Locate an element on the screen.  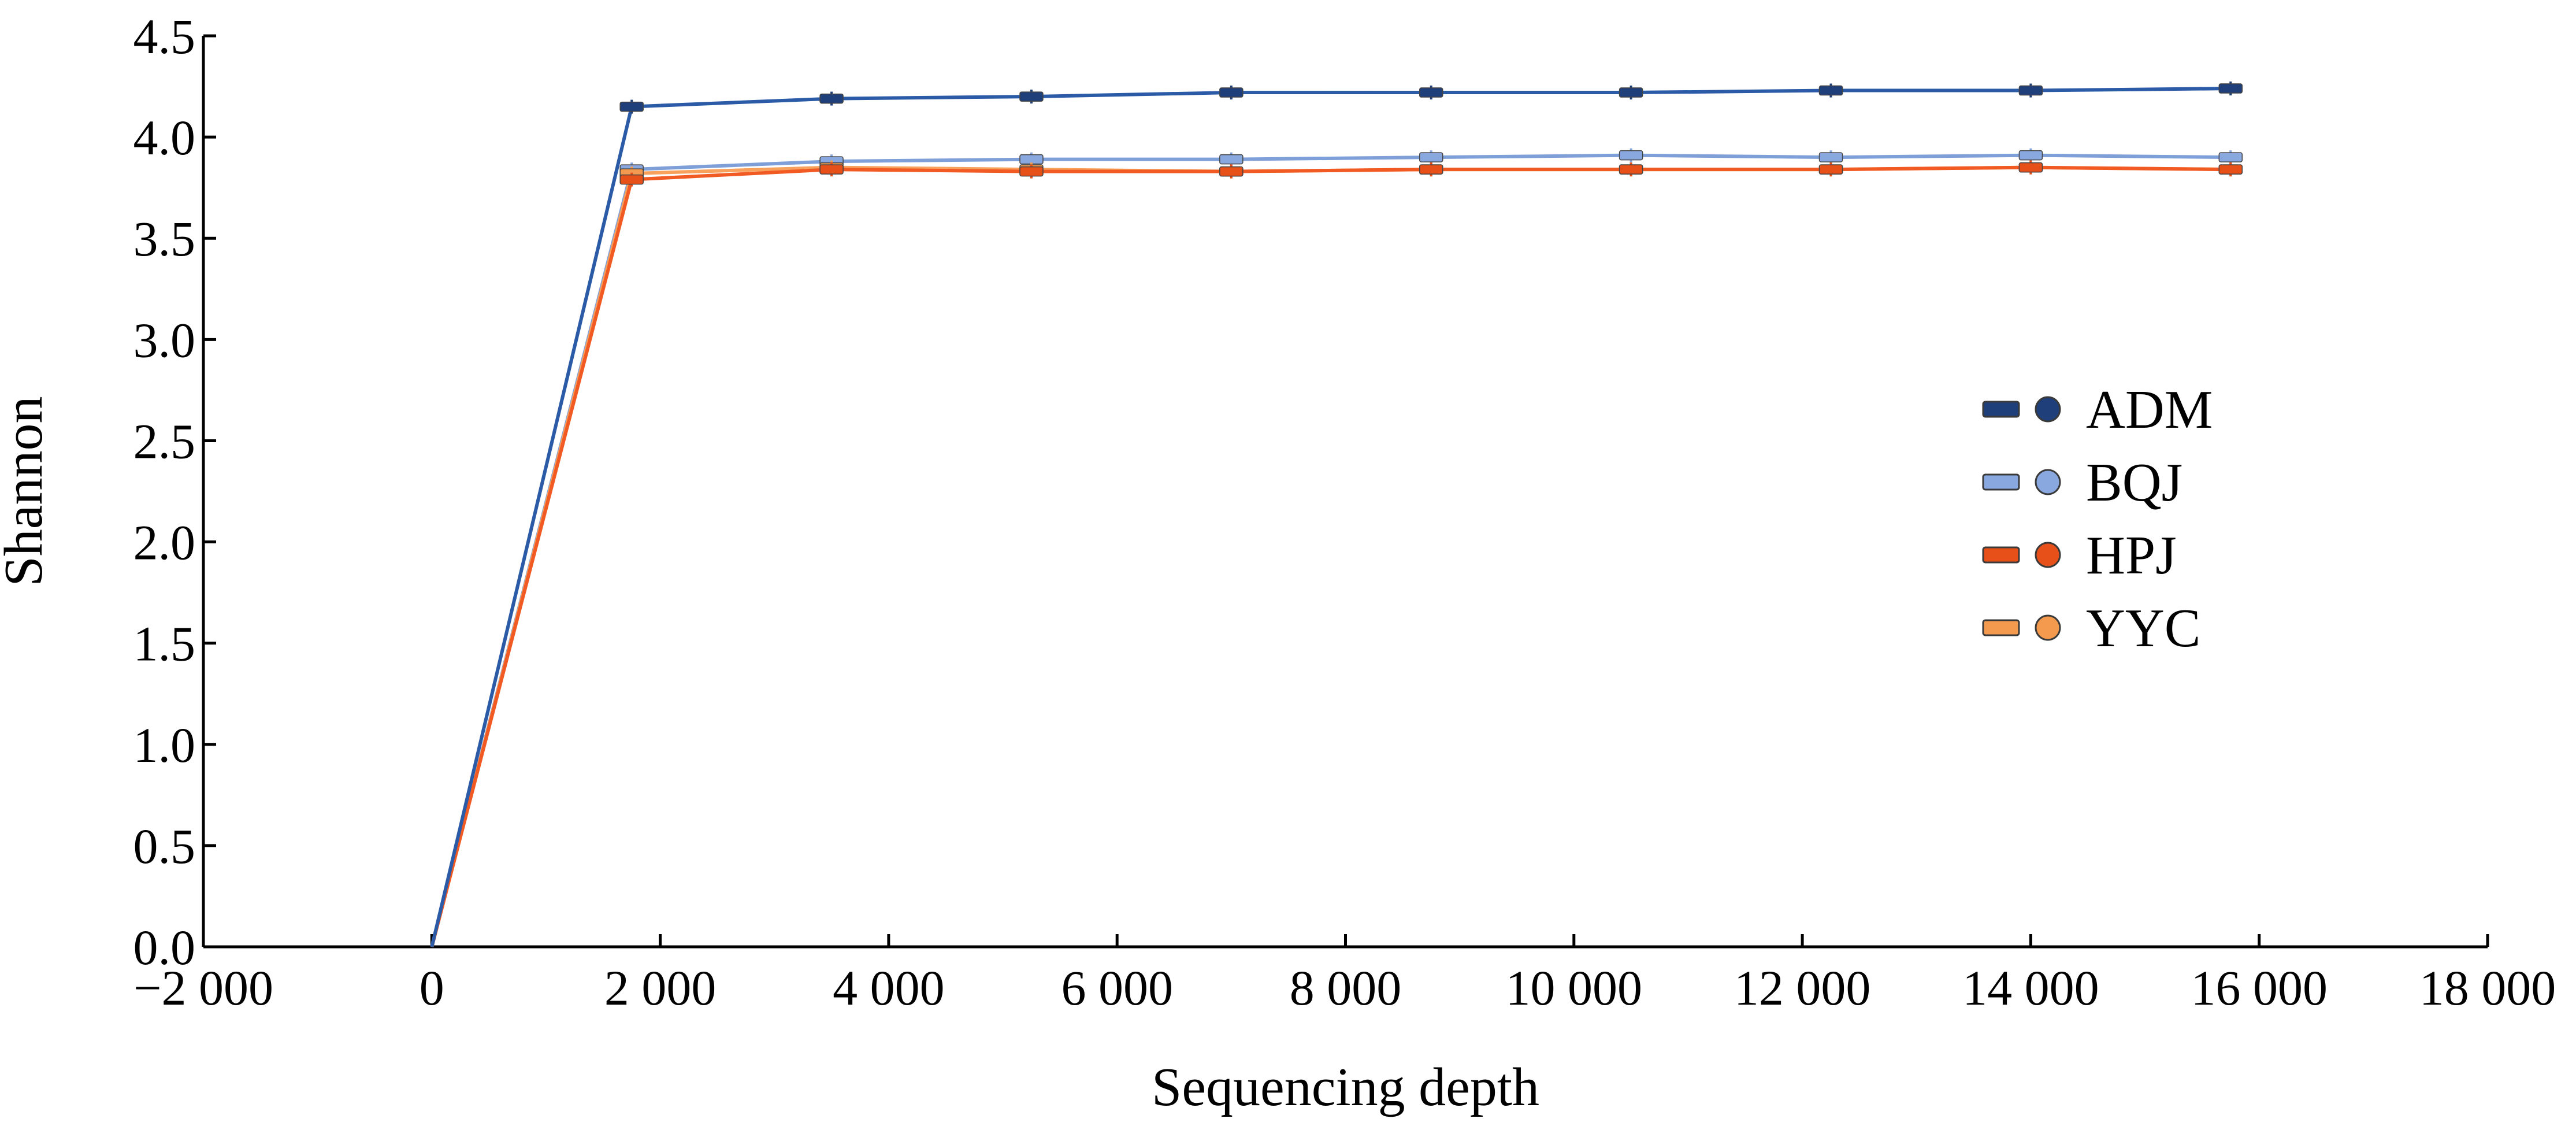
legend: ADM BQJ HPJ YYC is located at coordinates (2097, 519).